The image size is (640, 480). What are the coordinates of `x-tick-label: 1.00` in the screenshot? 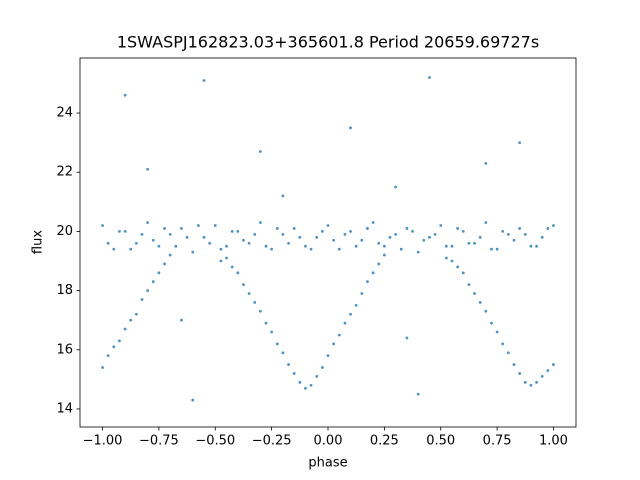 It's located at (553, 441).